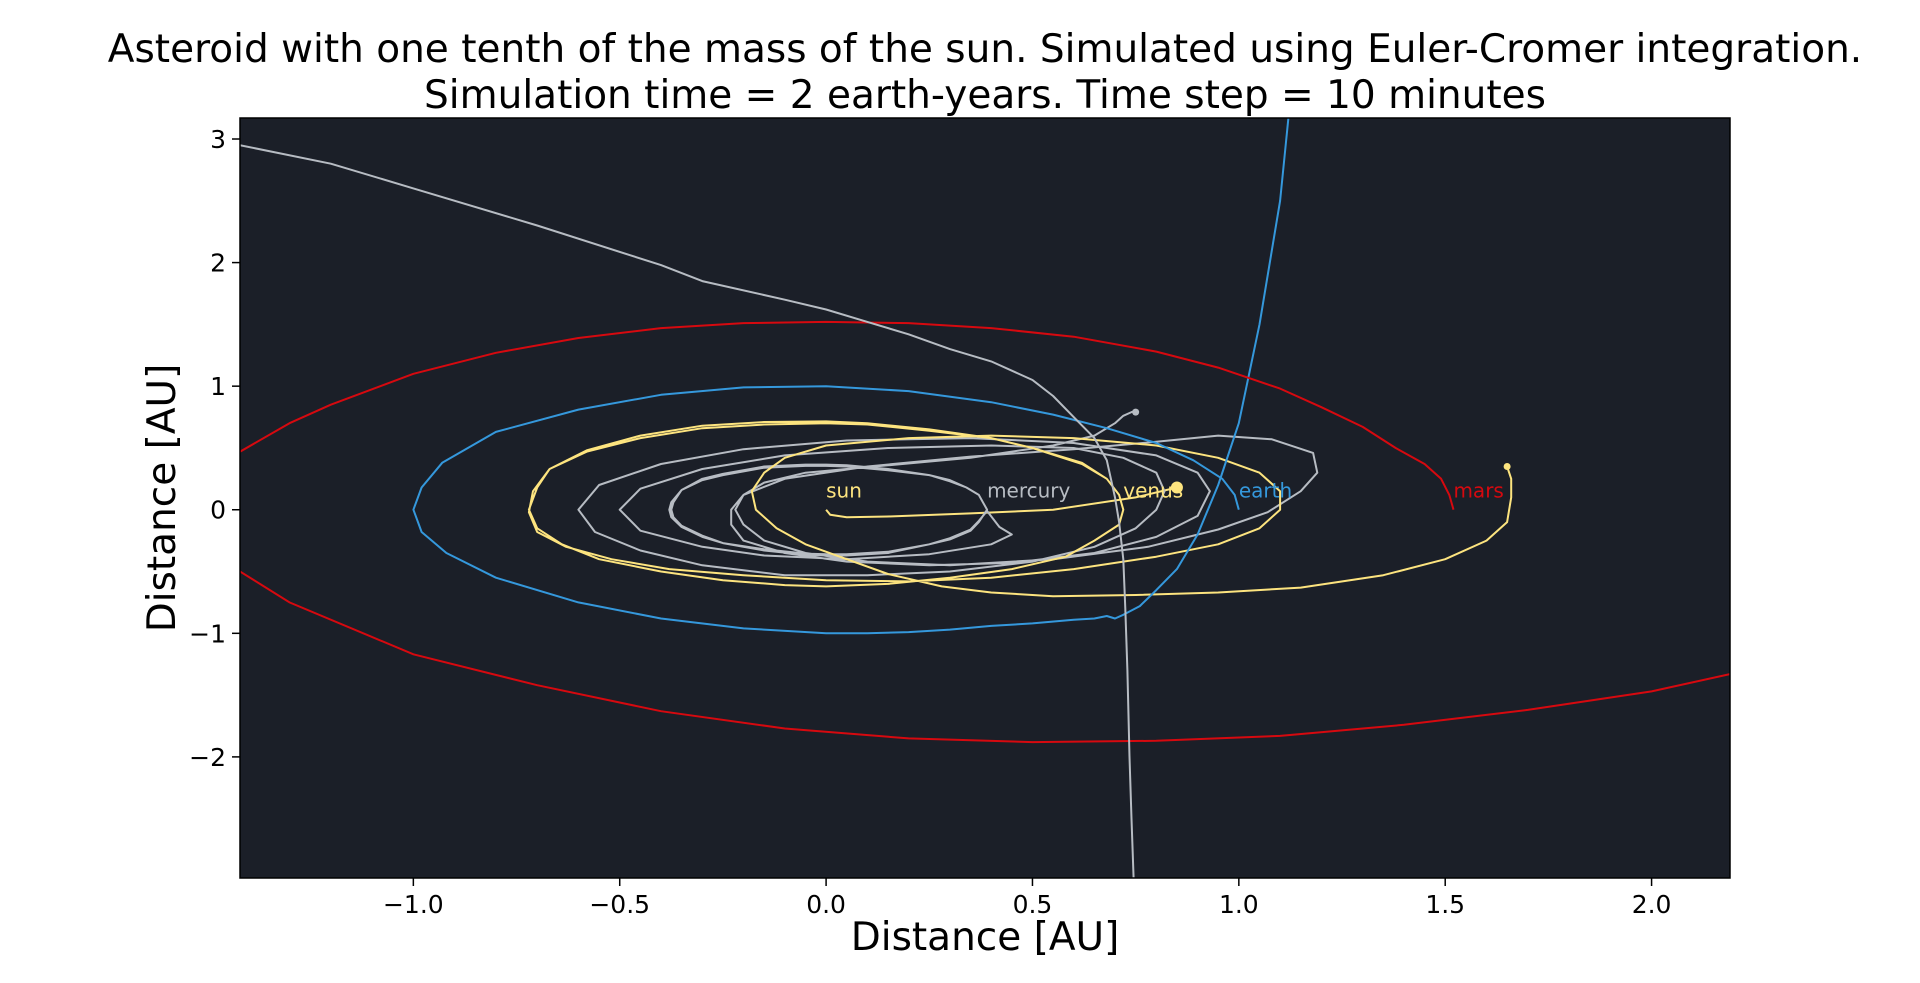  I want to click on x-tick-label: 0.5, so click(1033, 904).